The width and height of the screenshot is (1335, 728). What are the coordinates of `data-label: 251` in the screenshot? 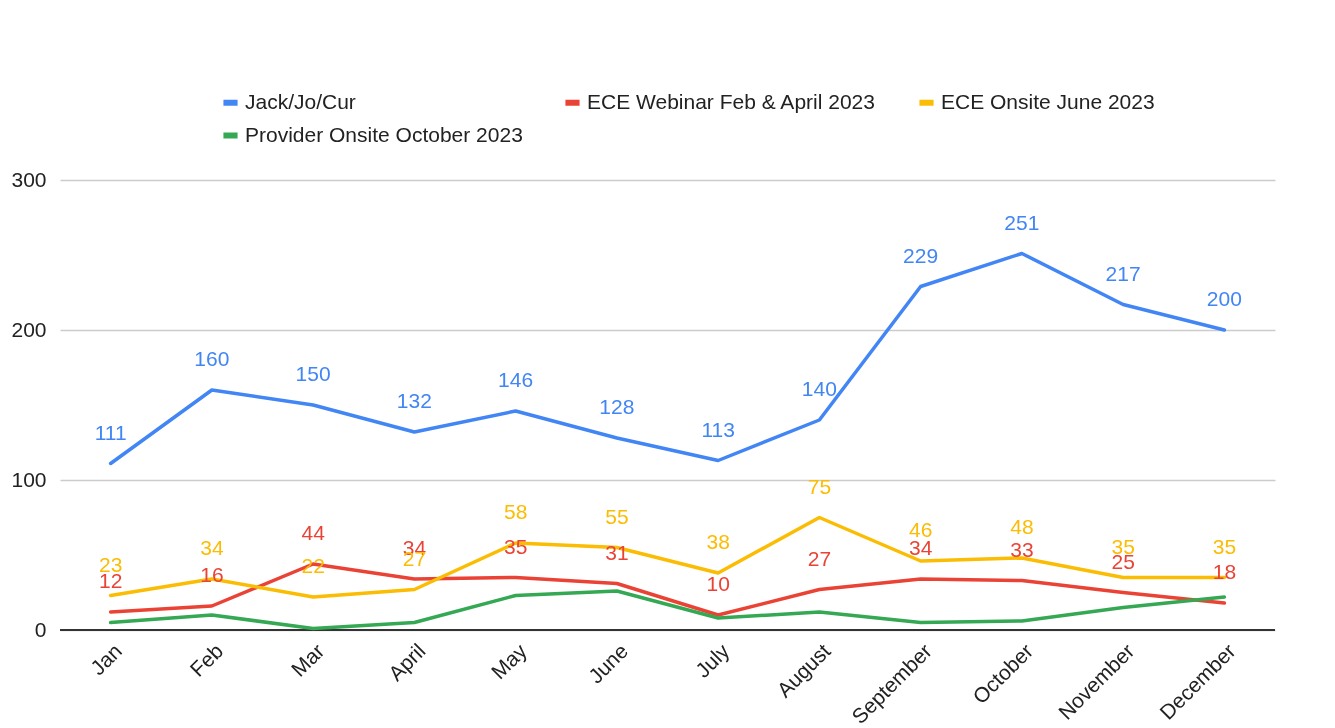 It's located at (1022, 222).